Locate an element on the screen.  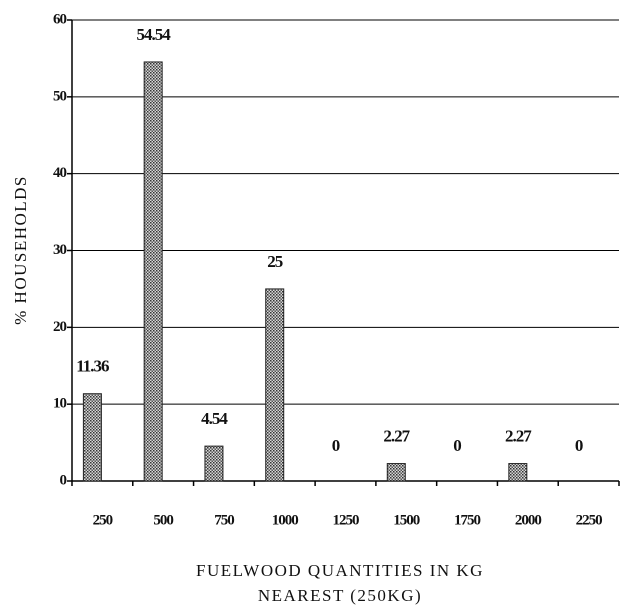
data-label: 54.54 is located at coordinates (154, 34).